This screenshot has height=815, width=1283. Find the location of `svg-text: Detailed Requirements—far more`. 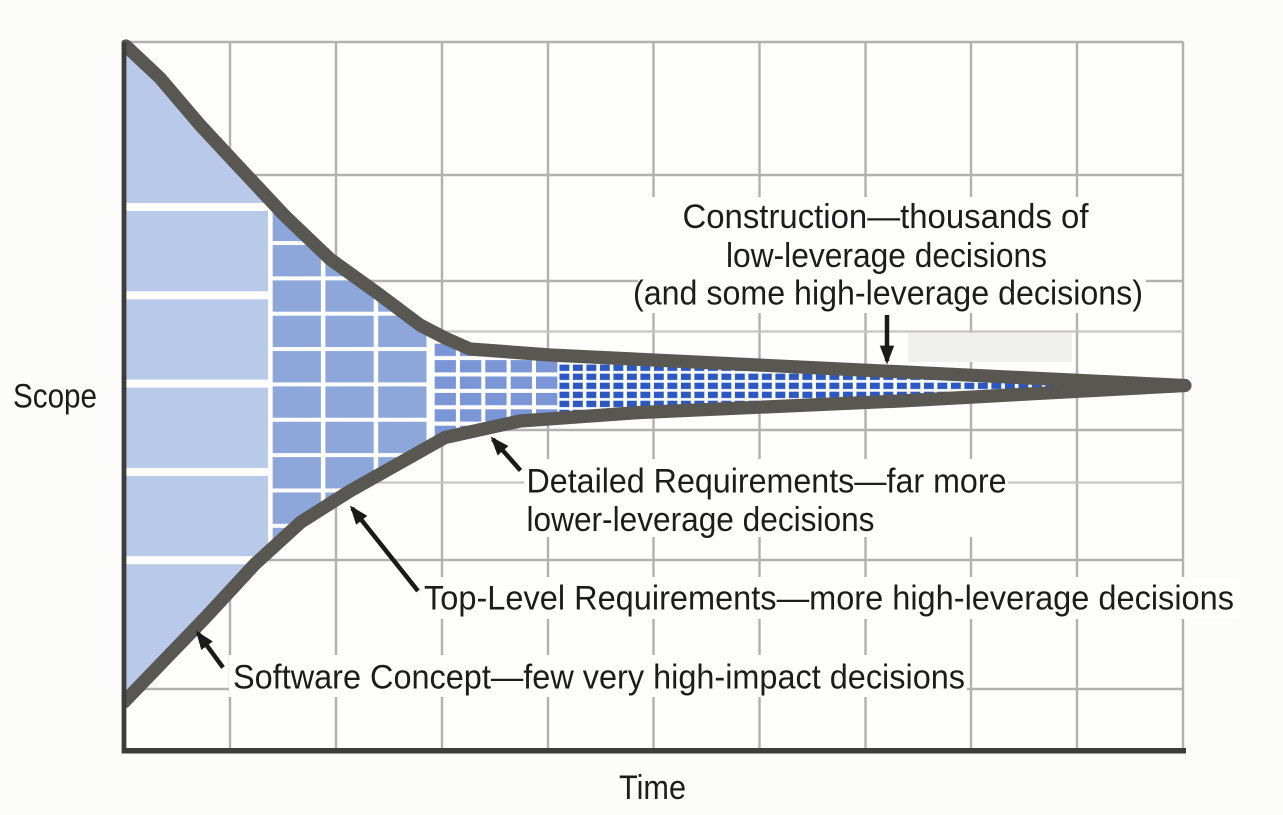

svg-text: Detailed Requirements—far more is located at coordinates (767, 482).